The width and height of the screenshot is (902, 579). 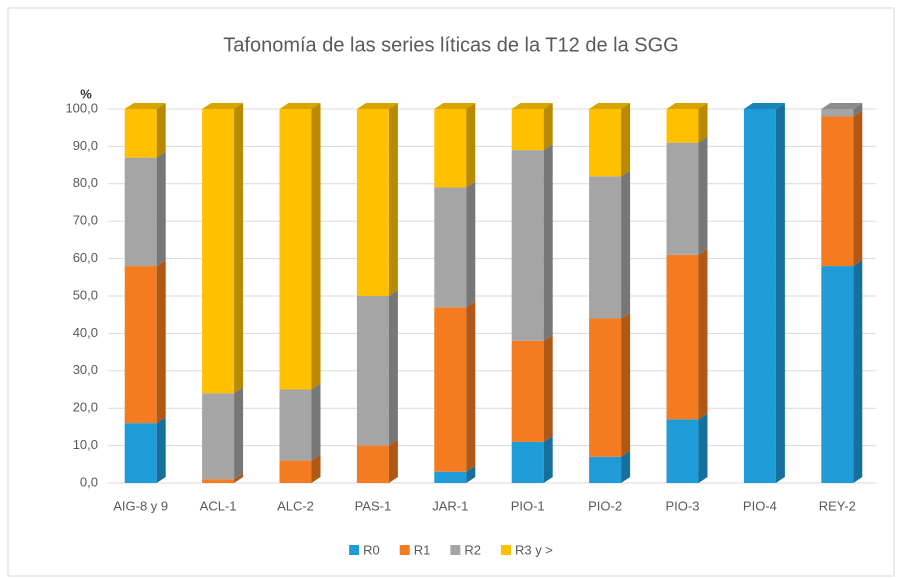 What do you see at coordinates (85, 257) in the screenshot?
I see `y-tick-label: 60,0` at bounding box center [85, 257].